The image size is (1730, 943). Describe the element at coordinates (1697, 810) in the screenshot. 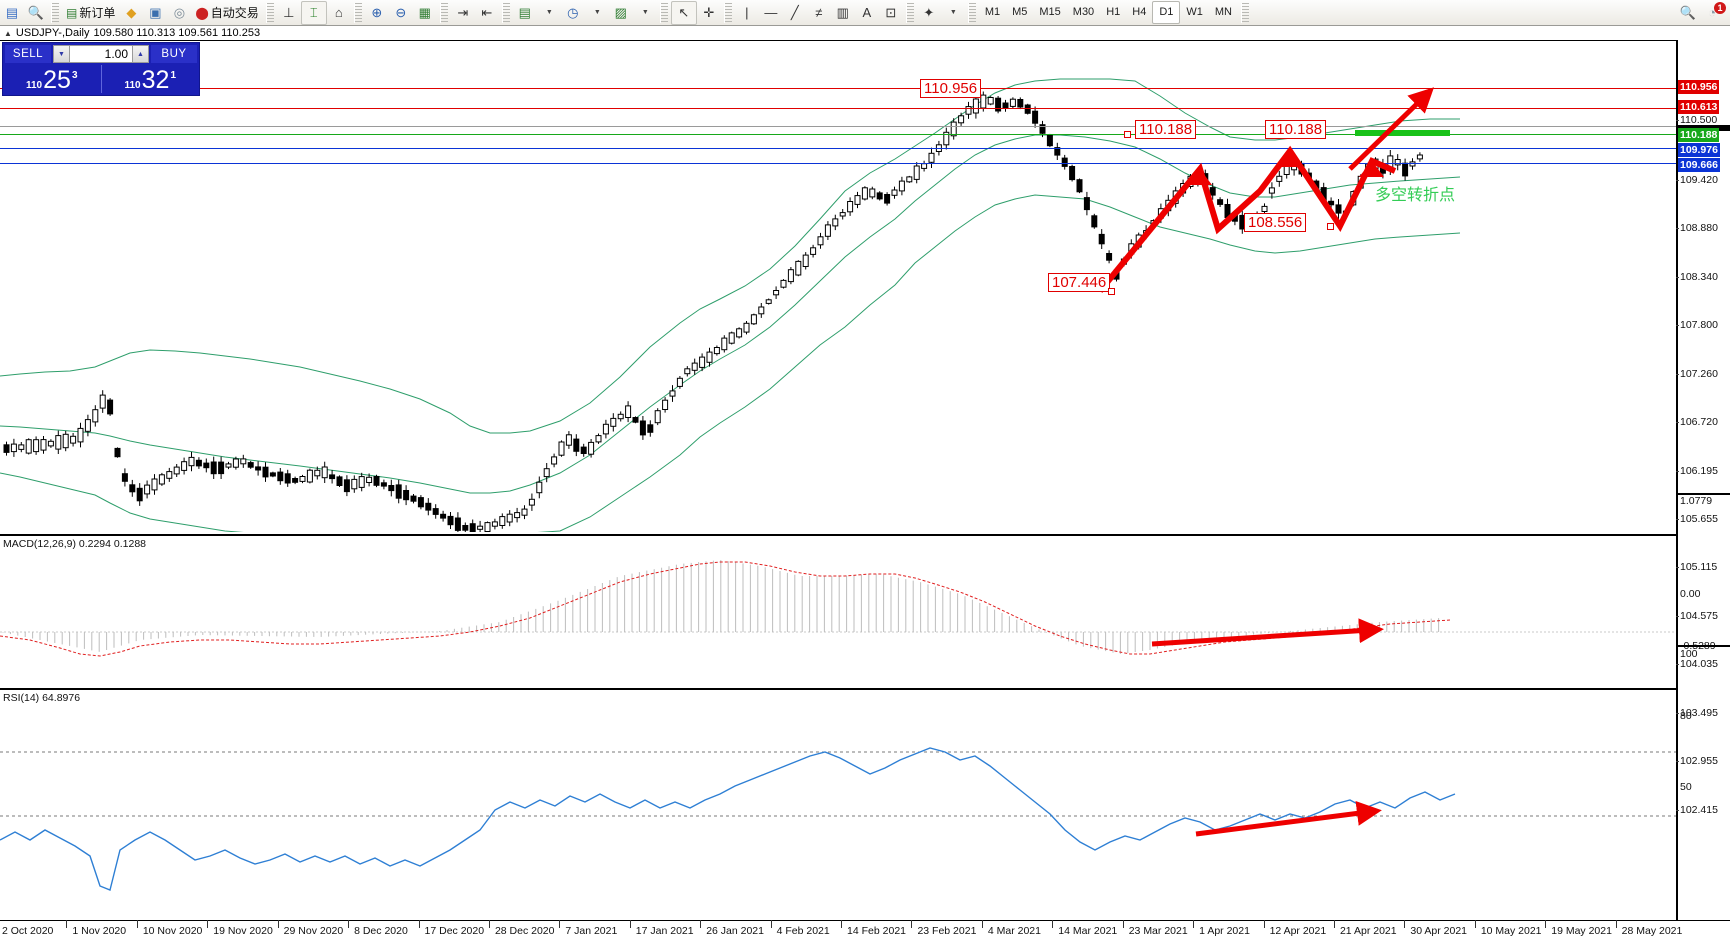

I see `price-tick-102415: 102.415` at that location.